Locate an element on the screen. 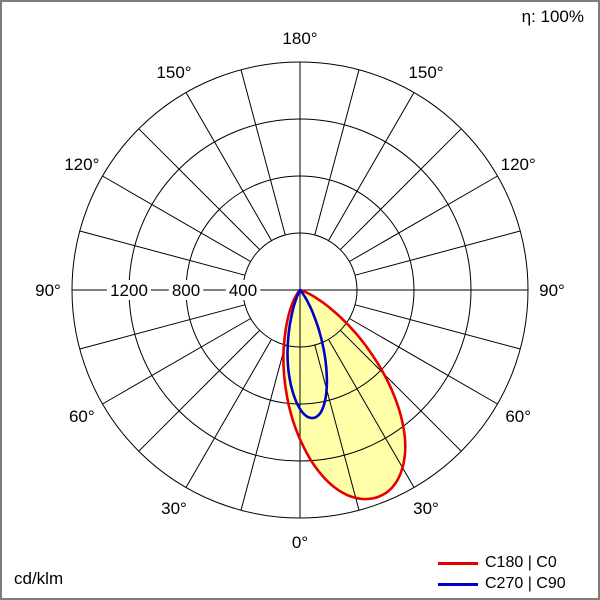 The height and width of the screenshot is (600, 600). legend-line-red-icon is located at coordinates (458, 563).